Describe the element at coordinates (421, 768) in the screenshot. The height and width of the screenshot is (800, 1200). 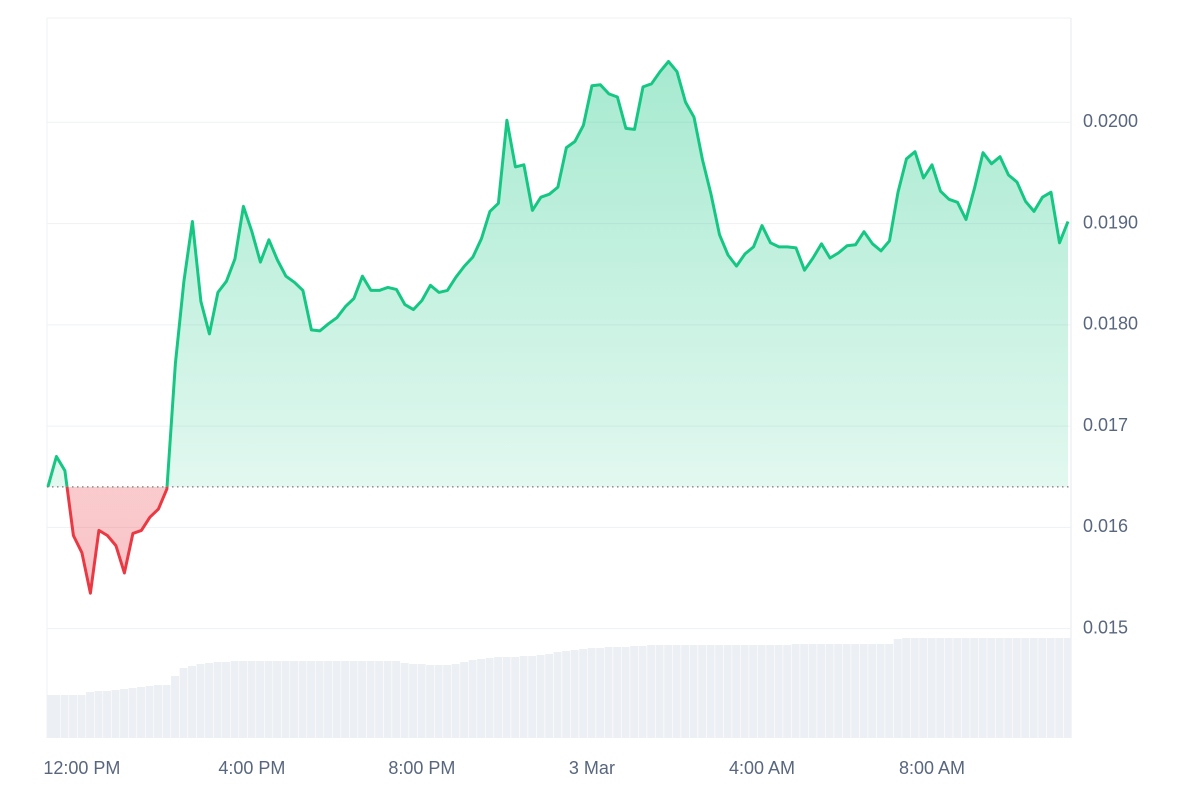
I see `x-tick-label: 8:00 PM` at that location.